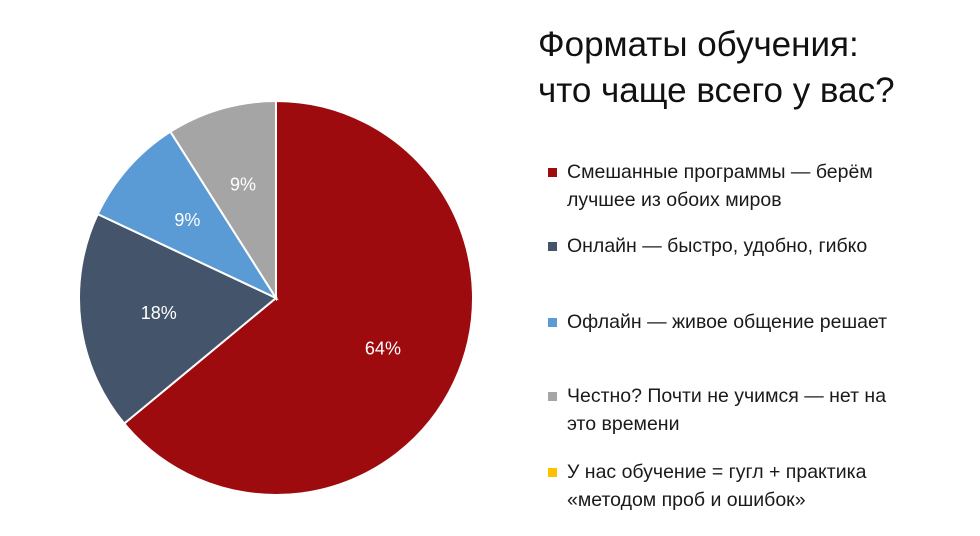 This screenshot has height=536, width=980. I want to click on slice-offline, so click(187, 215).